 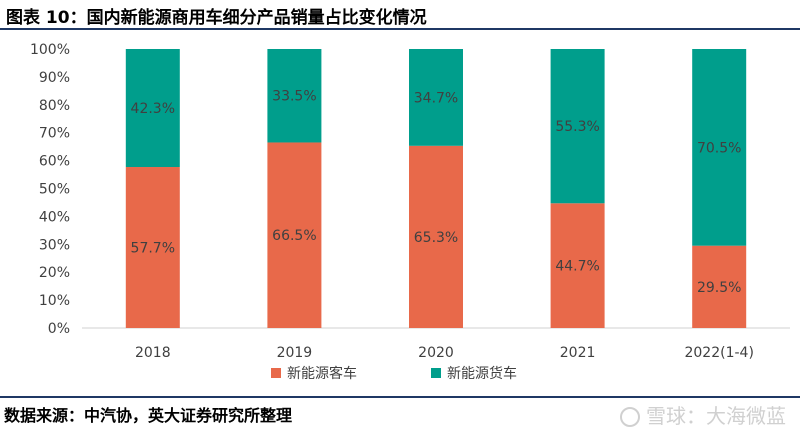 What do you see at coordinates (295, 353) in the screenshot?
I see `x-tick-label: 2019` at bounding box center [295, 353].